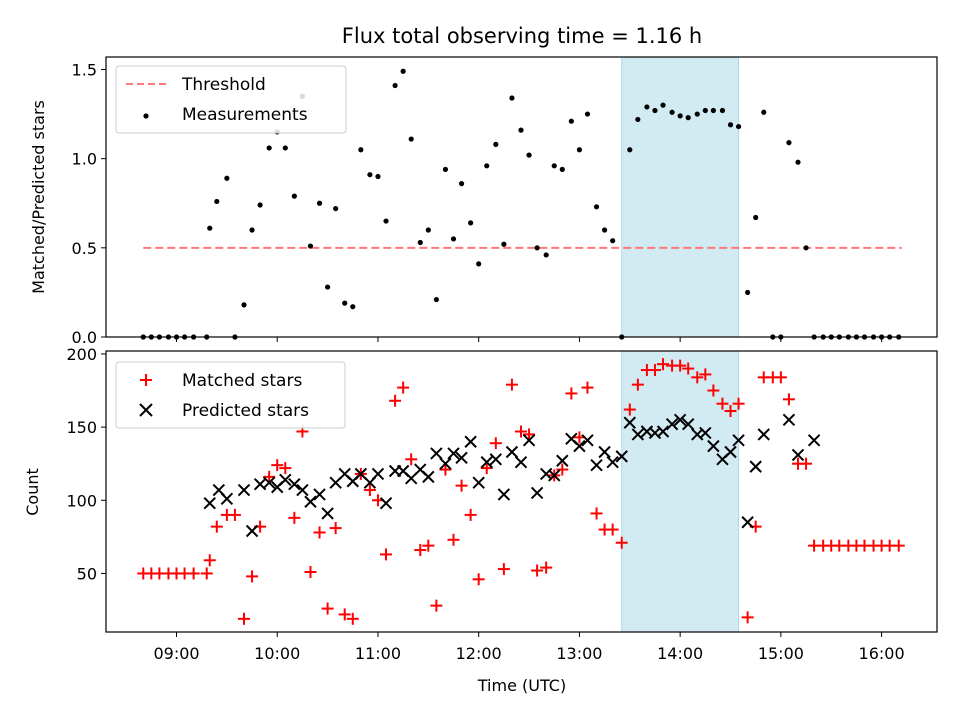 This screenshot has height=720, width=960. I want to click on x-tick-label: 11:00, so click(378, 653).